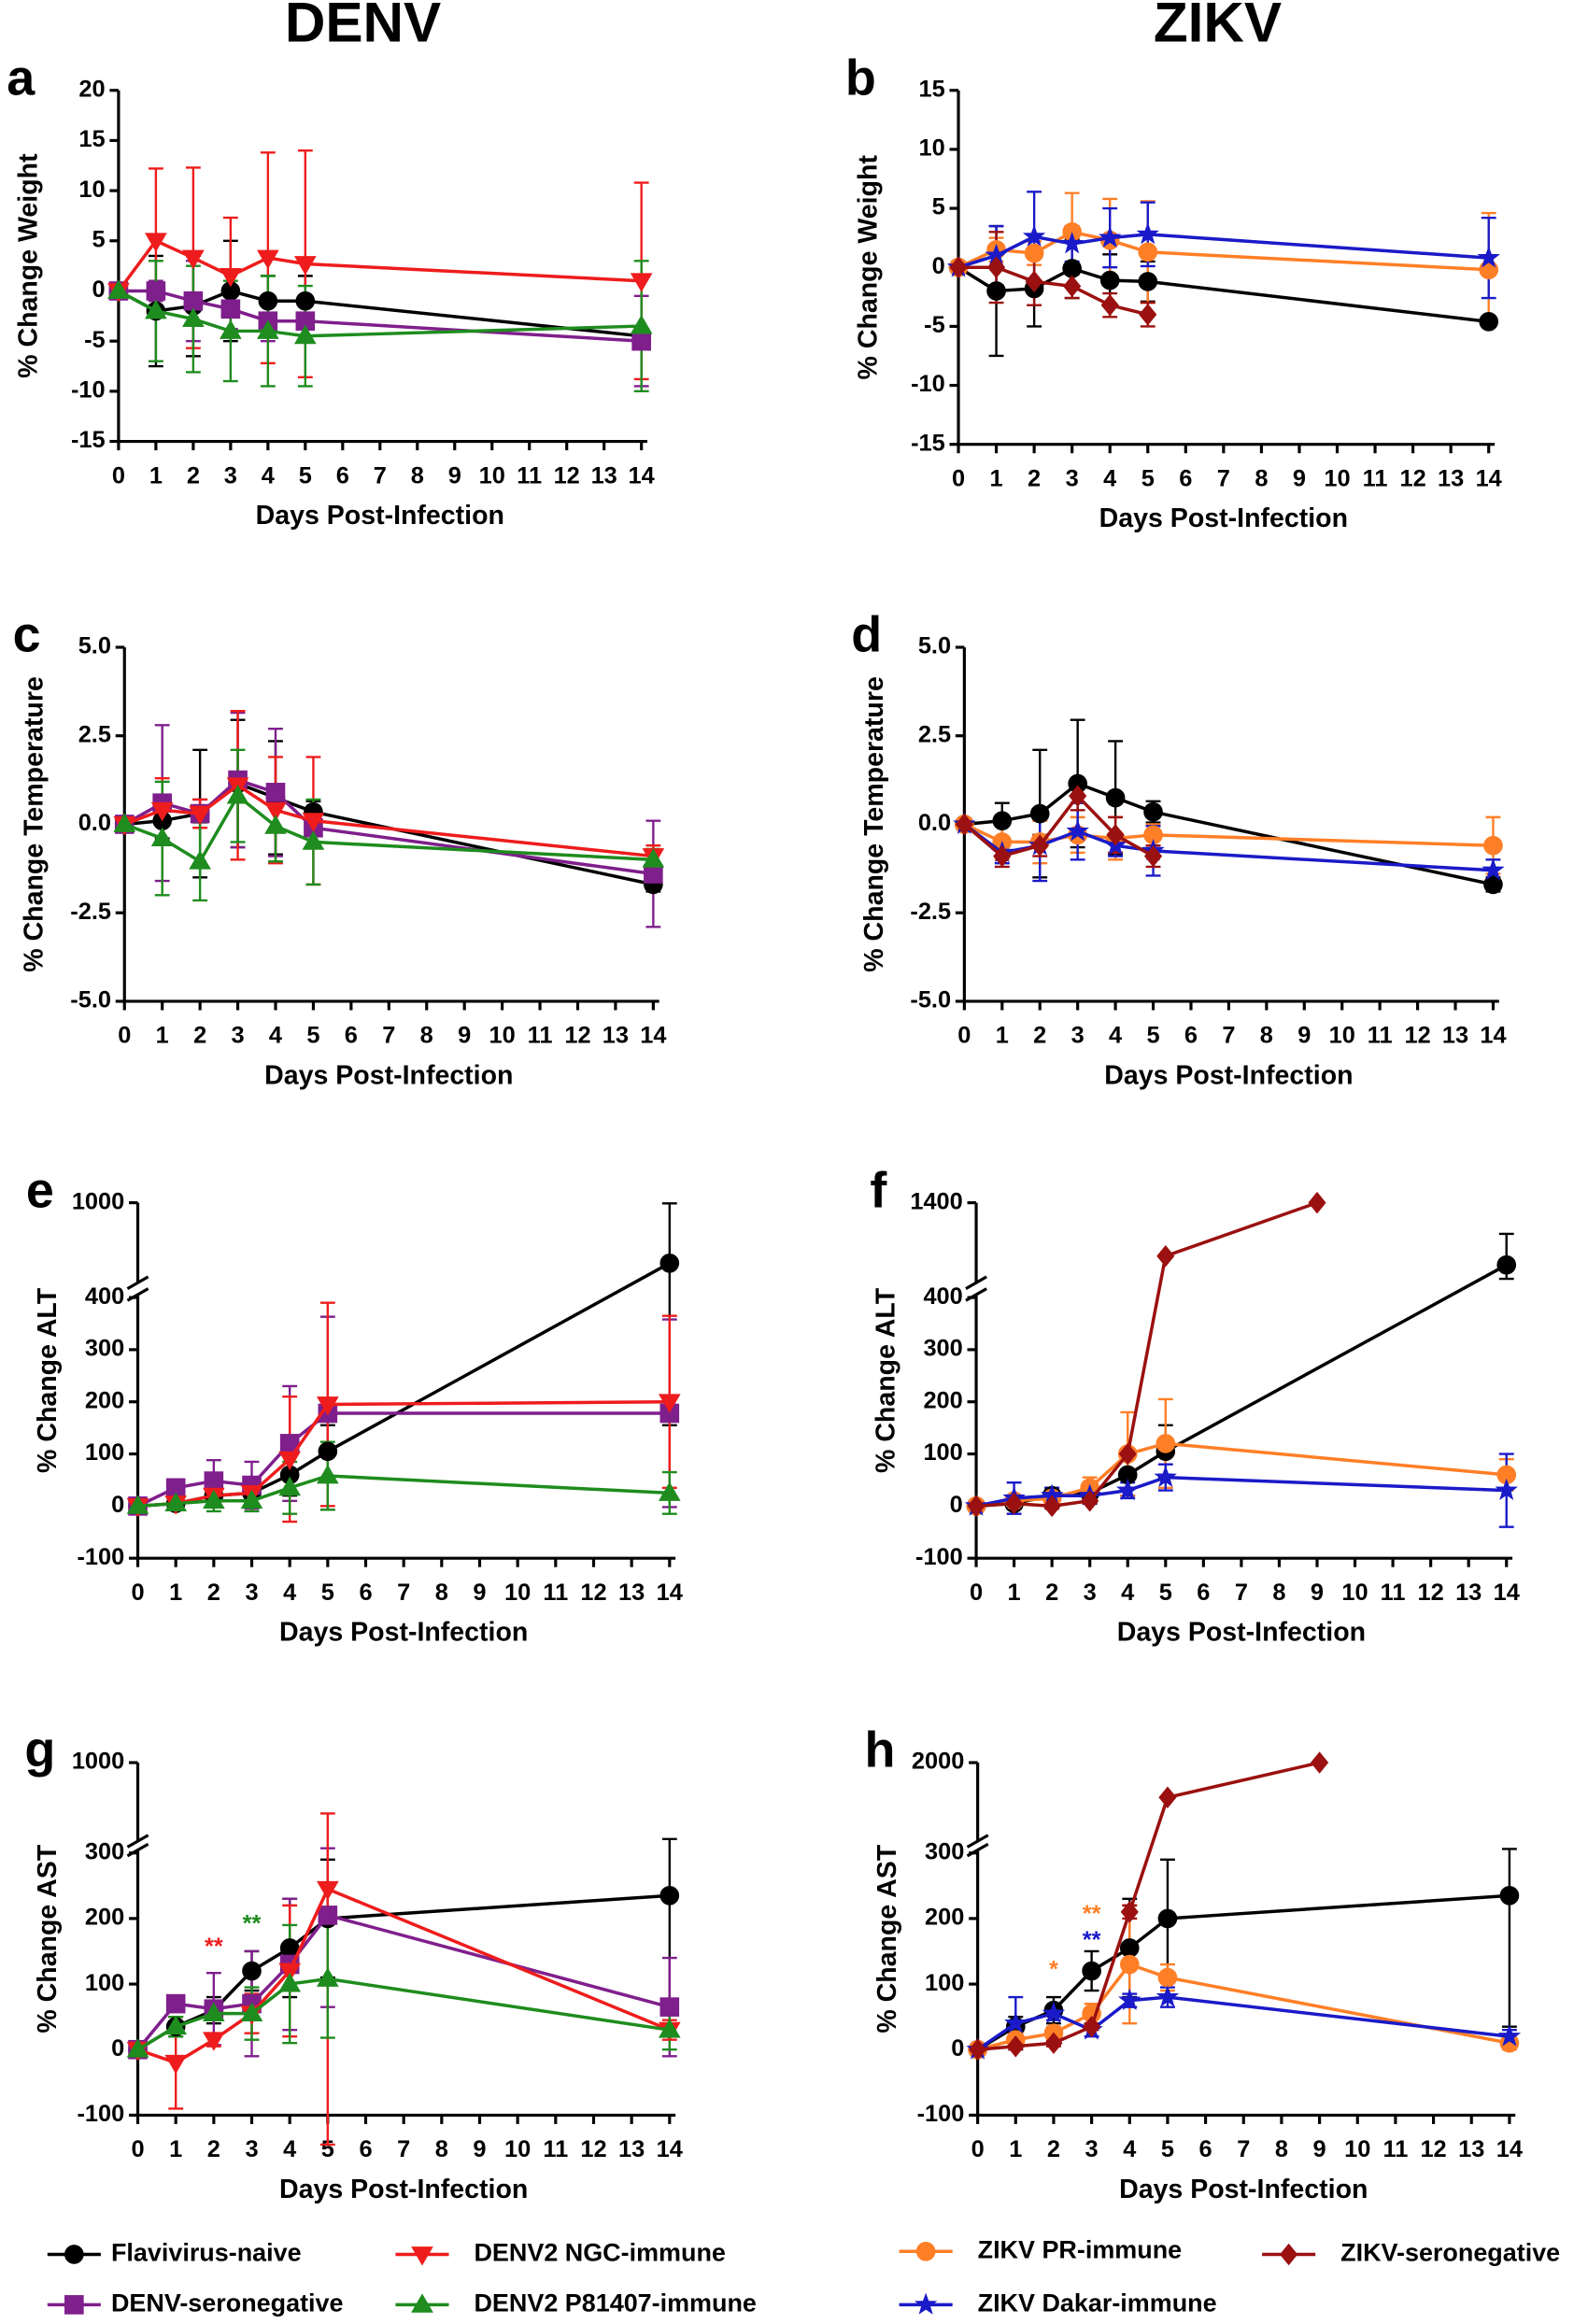 This screenshot has height=2324, width=1588. I want to click on x-tick-label: 2, so click(213, 1593).